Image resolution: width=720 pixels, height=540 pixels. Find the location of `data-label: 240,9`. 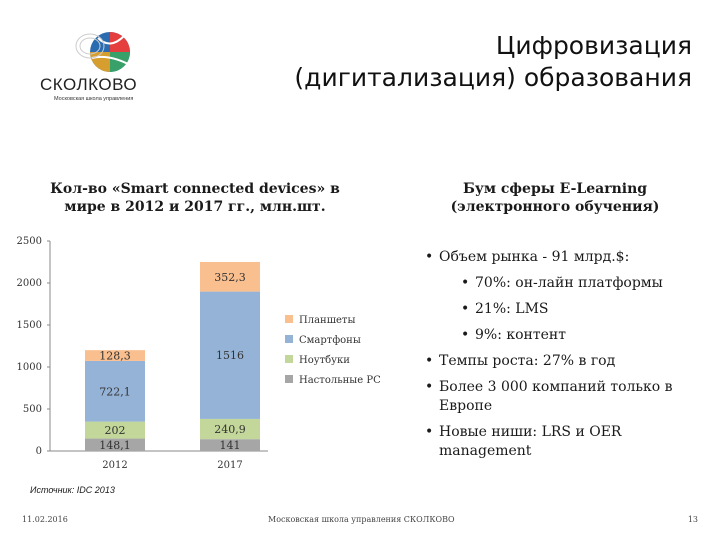

data-label: 240,9 is located at coordinates (230, 429).